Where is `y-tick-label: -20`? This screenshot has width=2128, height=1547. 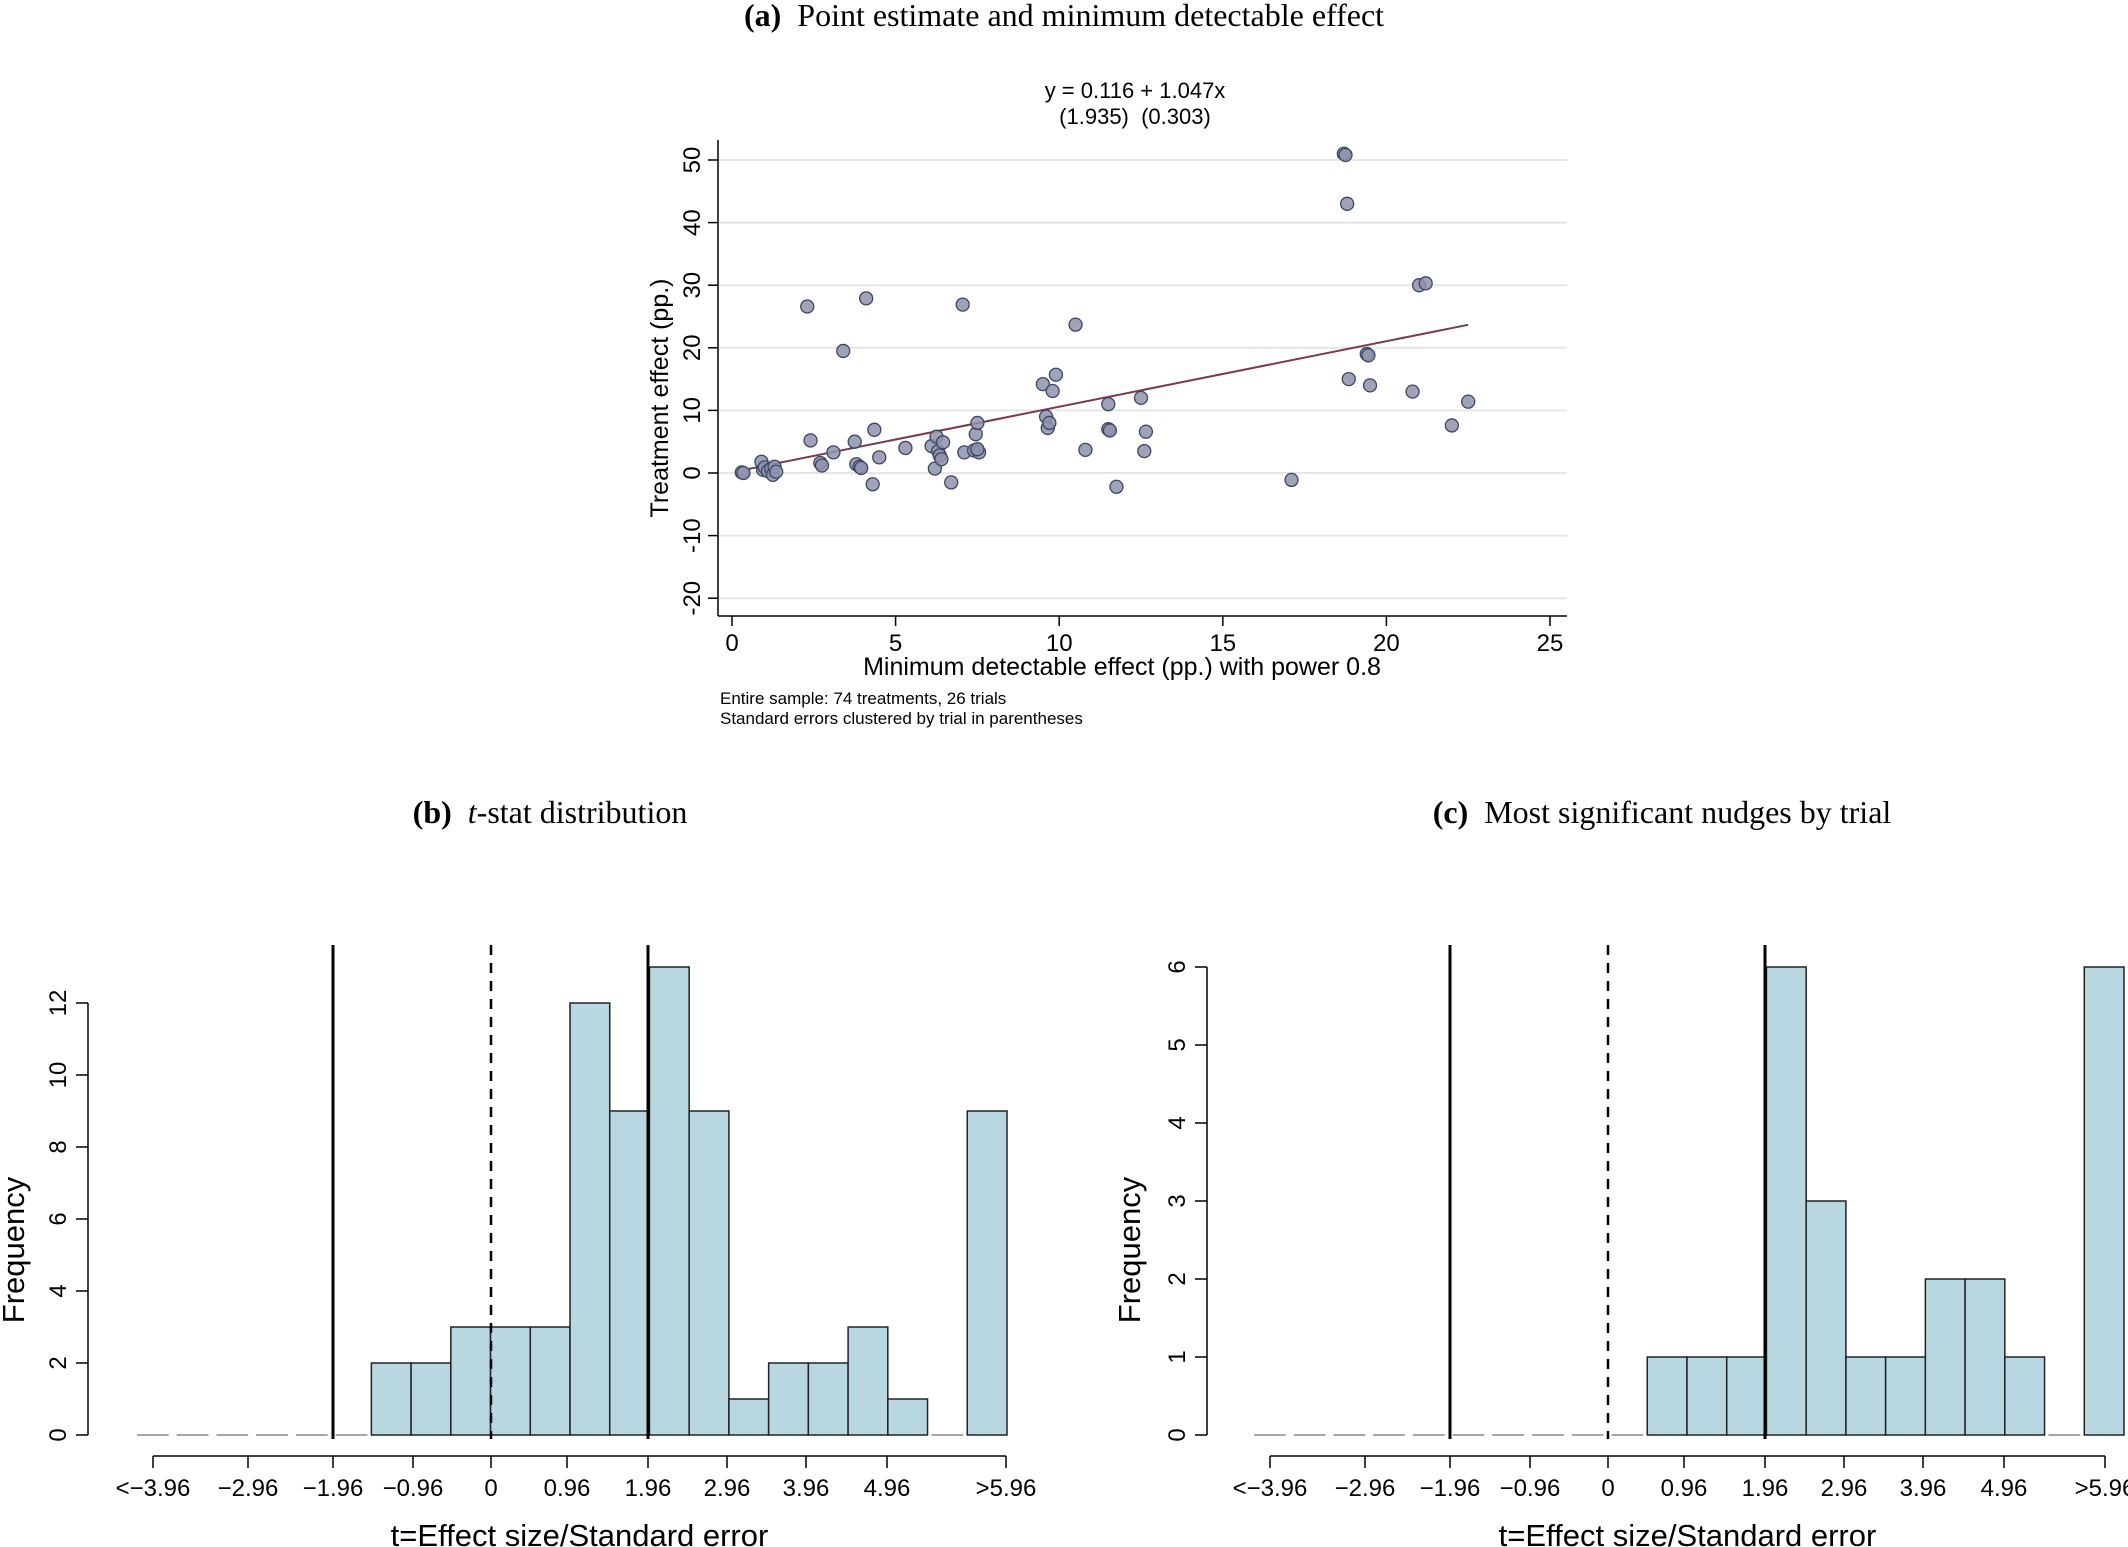
y-tick-label: -20 is located at coordinates (692, 598).